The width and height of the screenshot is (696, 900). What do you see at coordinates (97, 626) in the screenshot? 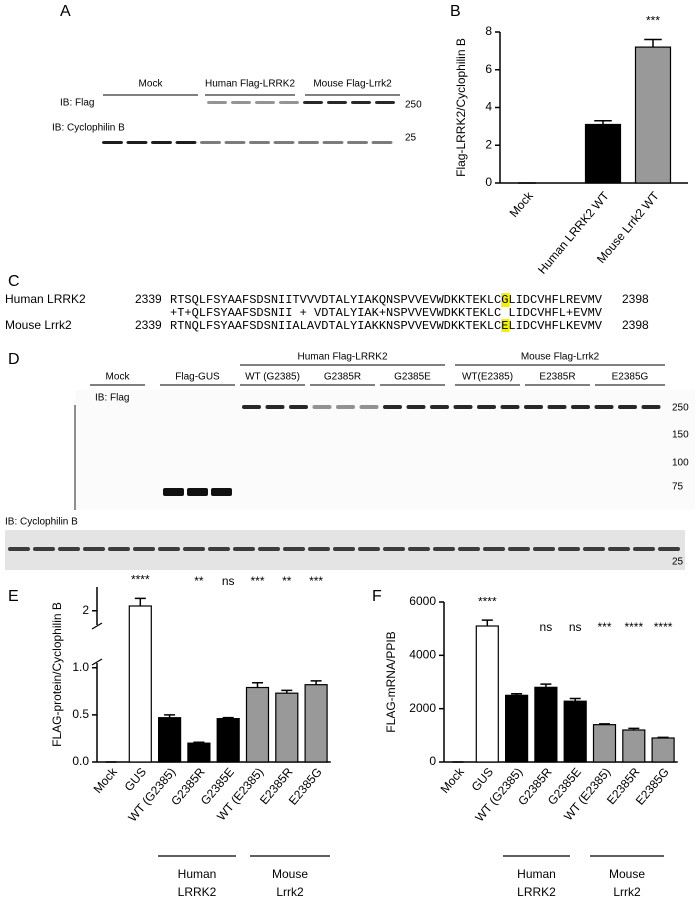
I see `rule` at bounding box center [97, 626].